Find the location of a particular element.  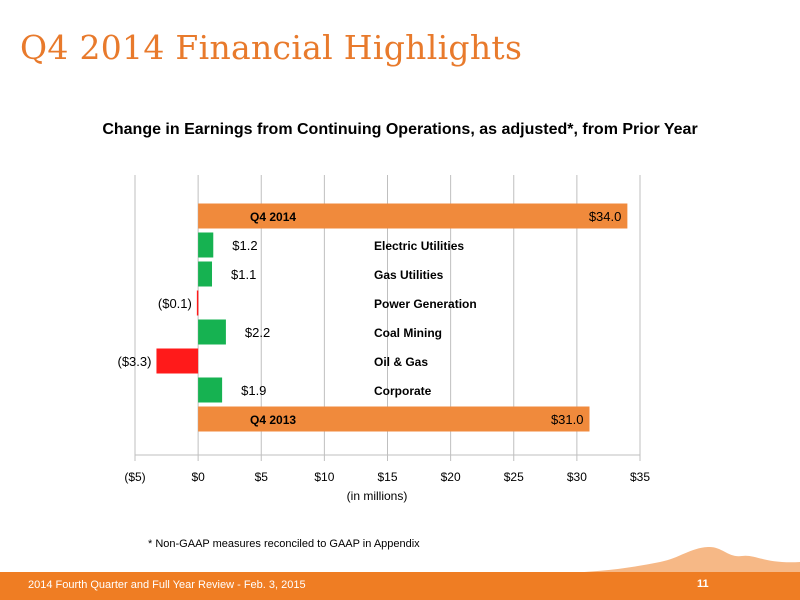

bar-value-label: ($0.1) is located at coordinates (175, 303).